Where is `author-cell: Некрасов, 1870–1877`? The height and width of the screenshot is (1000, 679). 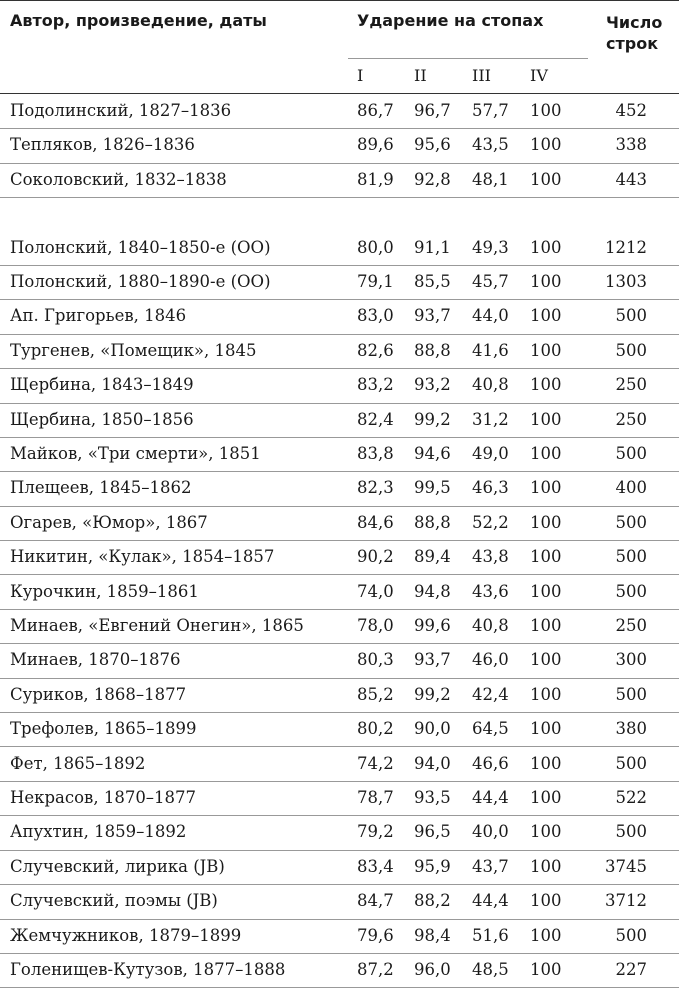
author-cell: Некрасов, 1870–1877 is located at coordinates (103, 797).